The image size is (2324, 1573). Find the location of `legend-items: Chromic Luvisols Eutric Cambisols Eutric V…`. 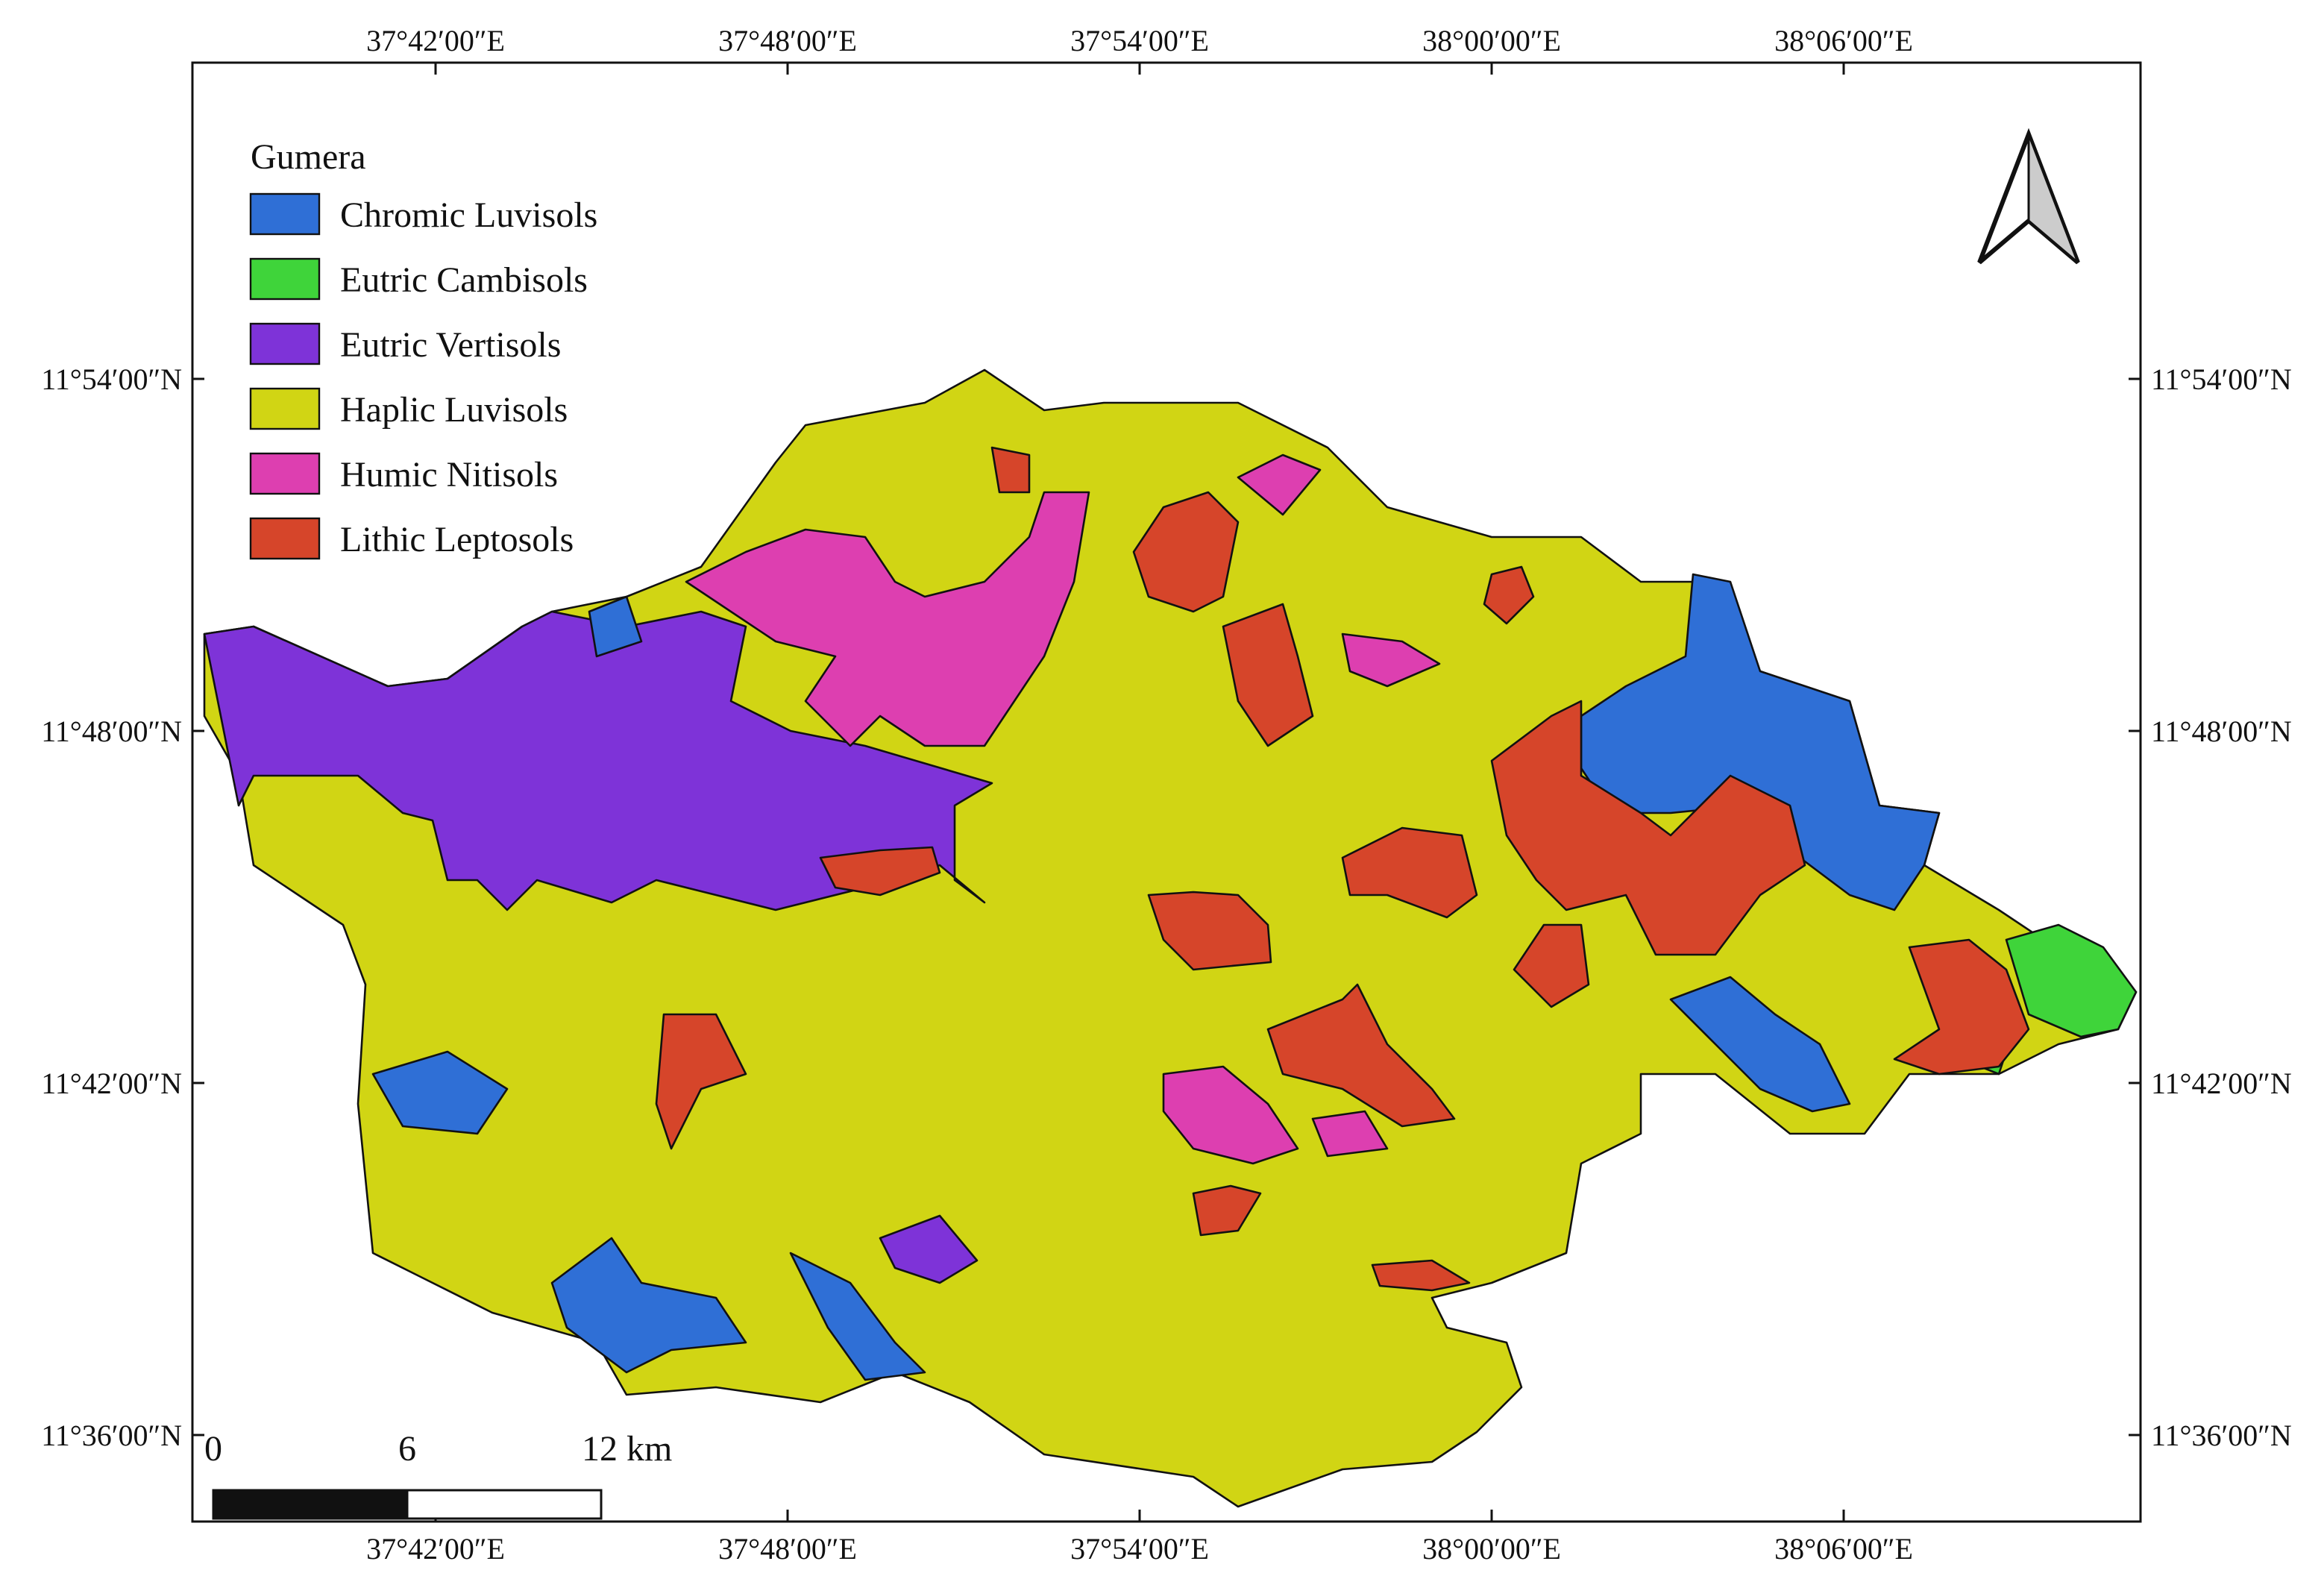

legend-items: Chromic Luvisols Eutric Cambisols Eutric V… is located at coordinates (423, 376).